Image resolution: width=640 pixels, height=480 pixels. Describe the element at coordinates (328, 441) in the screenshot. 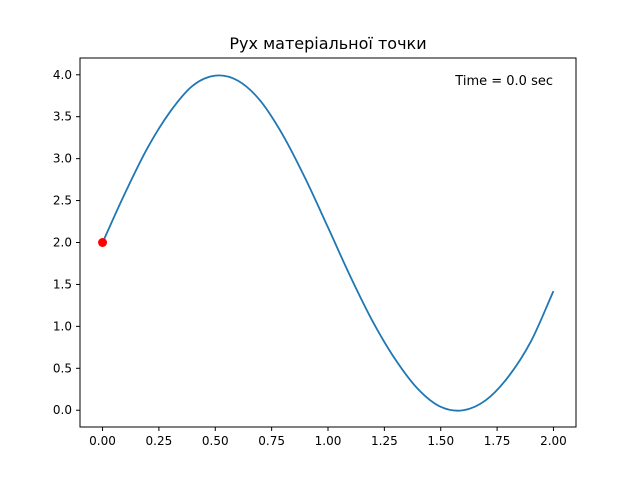

I see `x-tick-label: 1.00` at that location.